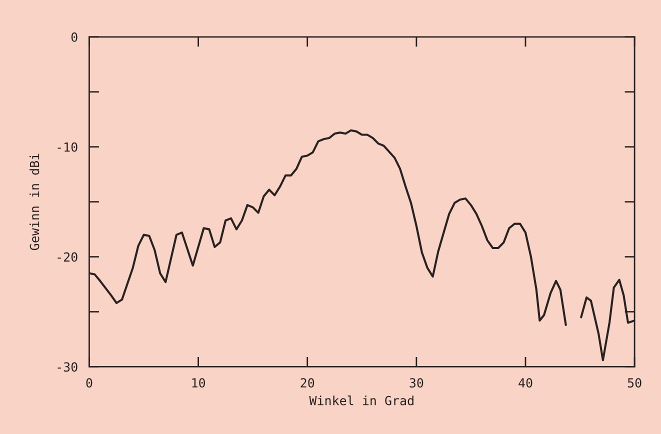  I want to click on x-tick-label: 30, so click(417, 383).